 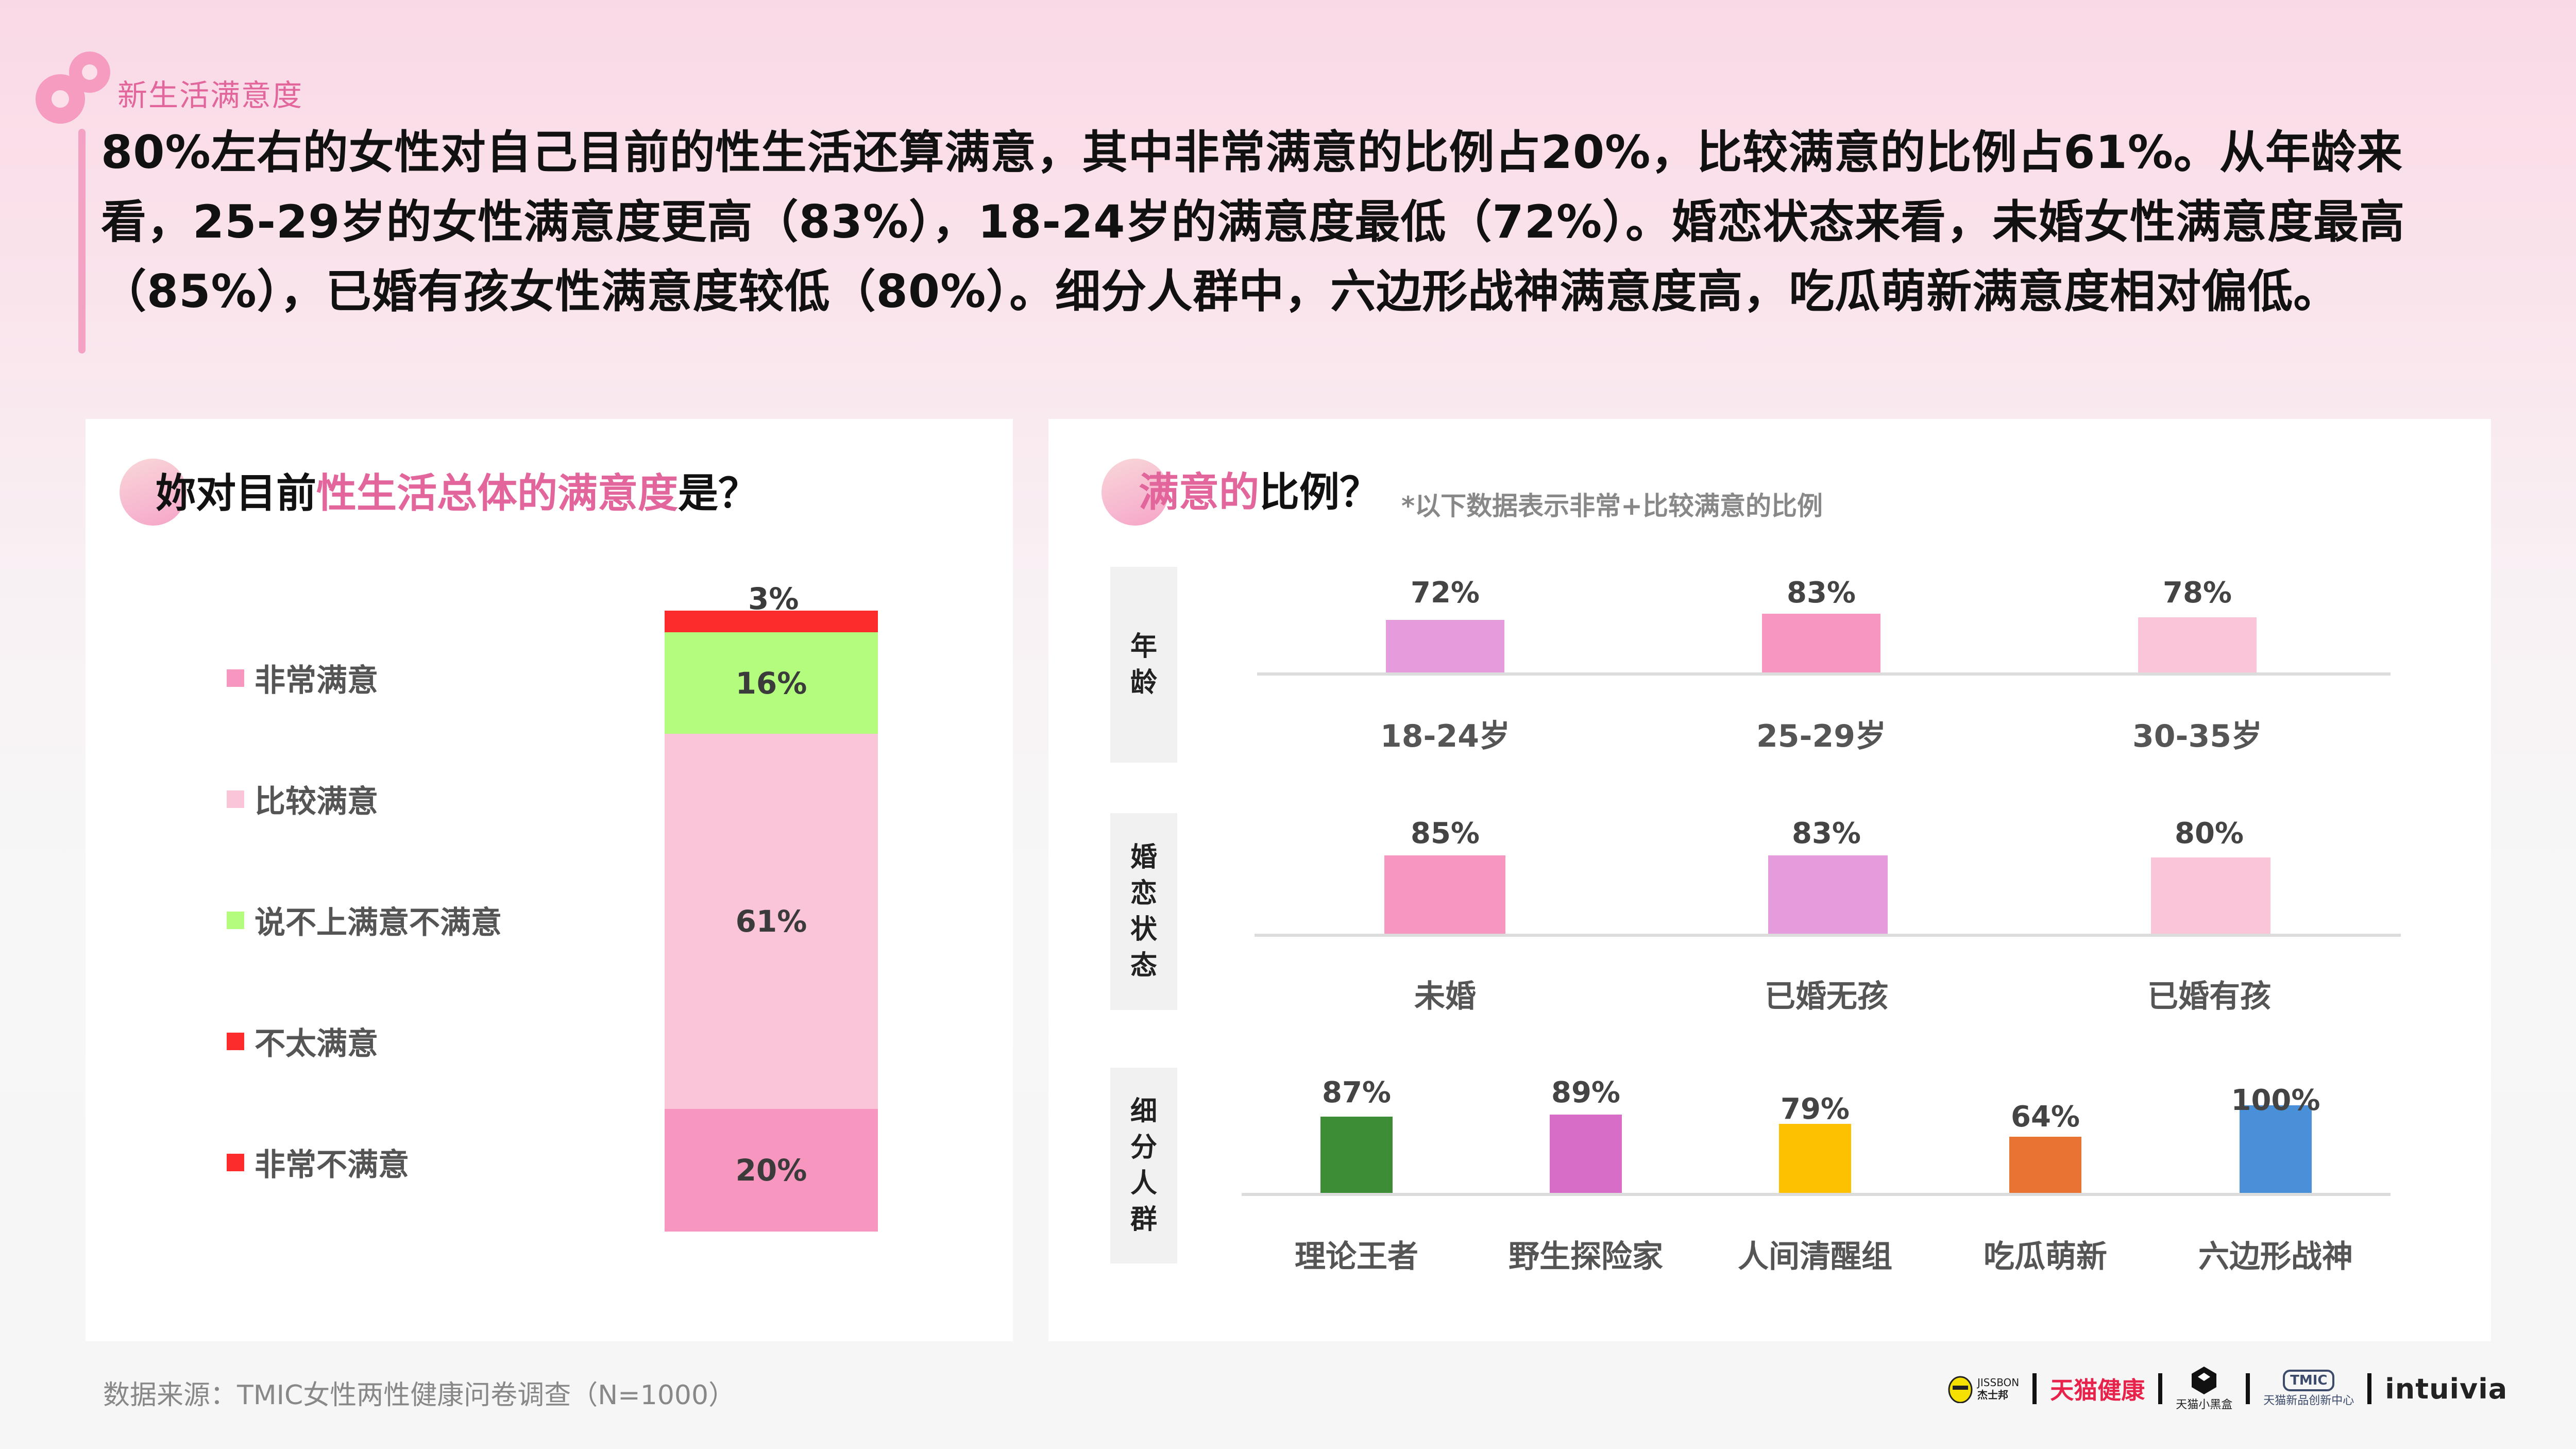 What do you see at coordinates (2209, 997) in the screenshot?
I see `bar-category: 已婚有孩` at bounding box center [2209, 997].